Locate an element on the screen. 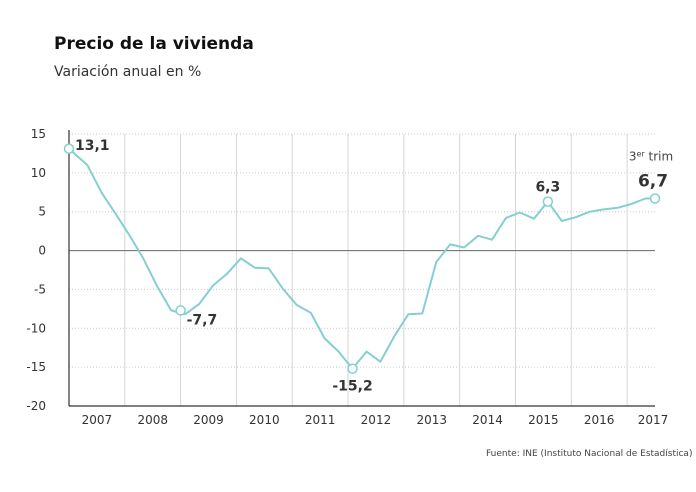 This screenshot has height=492, width=696. data-label: 6,3 is located at coordinates (547, 188).